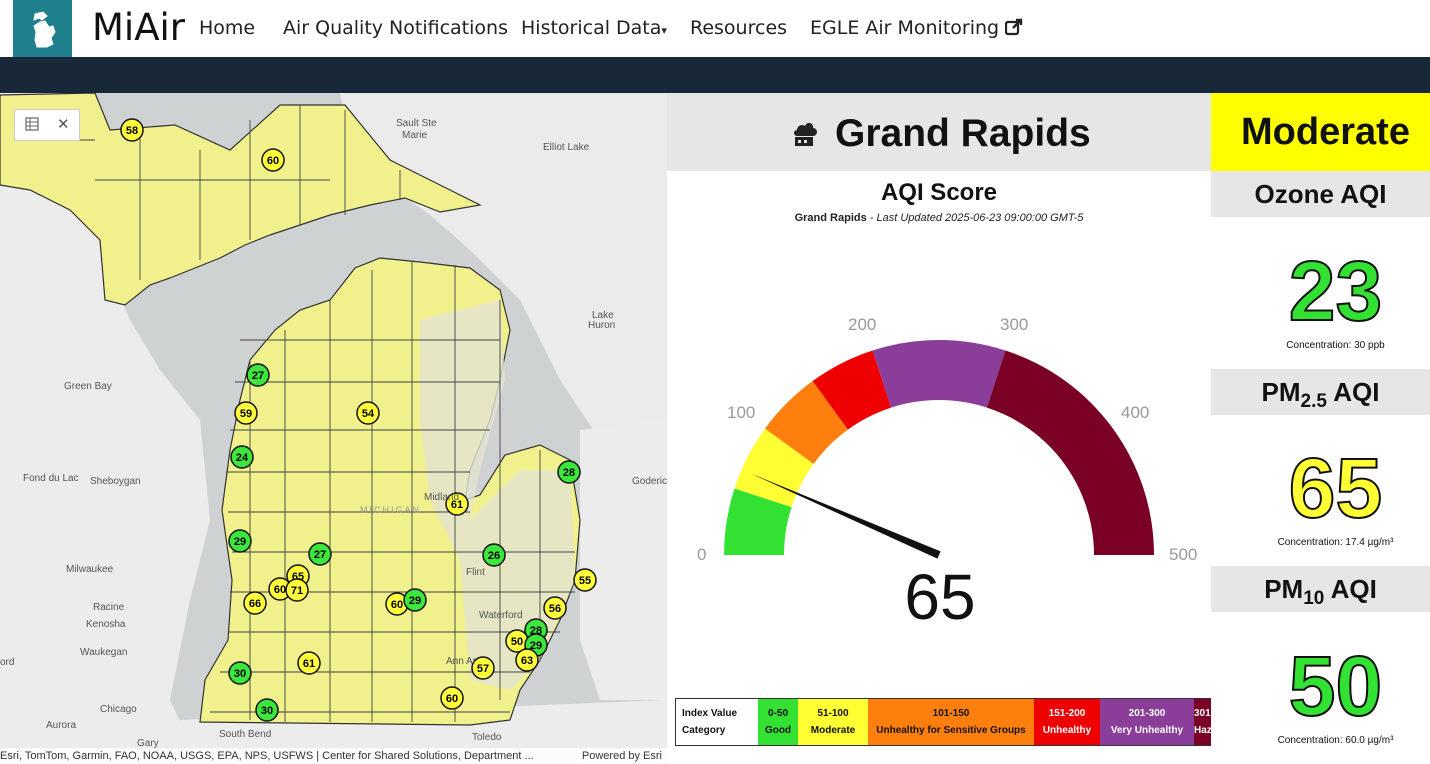 The width and height of the screenshot is (1430, 764). I want to click on close-icon: ✕, so click(63, 124).